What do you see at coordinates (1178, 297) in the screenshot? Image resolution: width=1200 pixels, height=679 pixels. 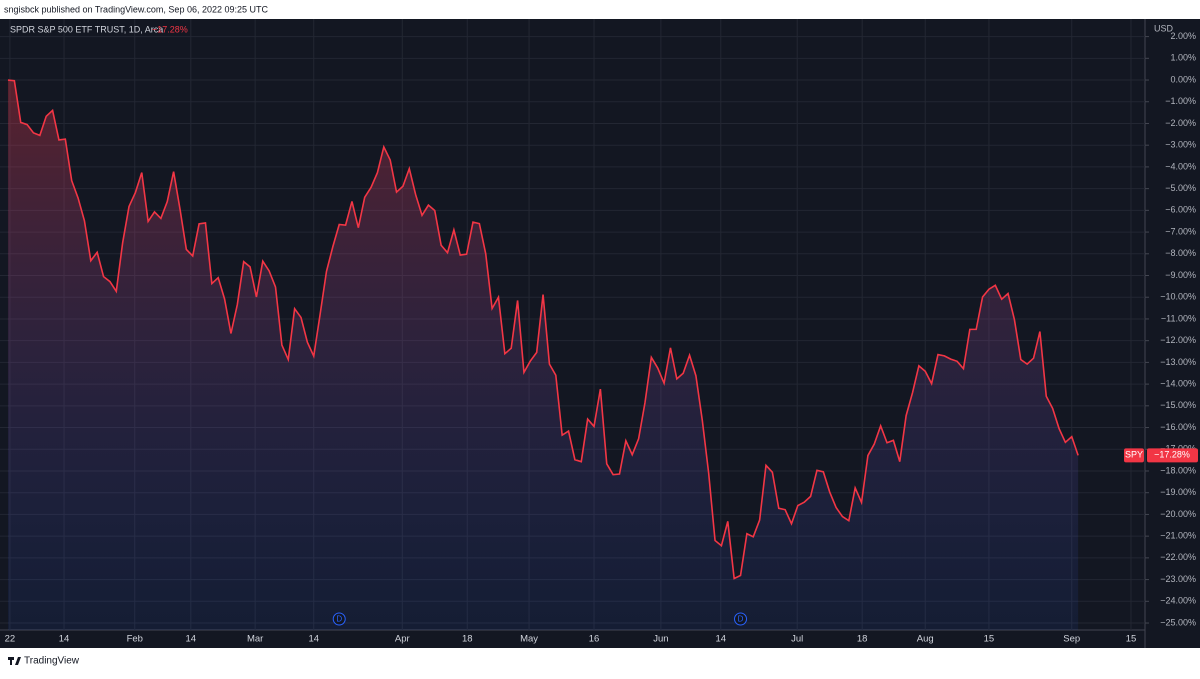 I see `y-tick-label: −10.00%` at bounding box center [1178, 297].